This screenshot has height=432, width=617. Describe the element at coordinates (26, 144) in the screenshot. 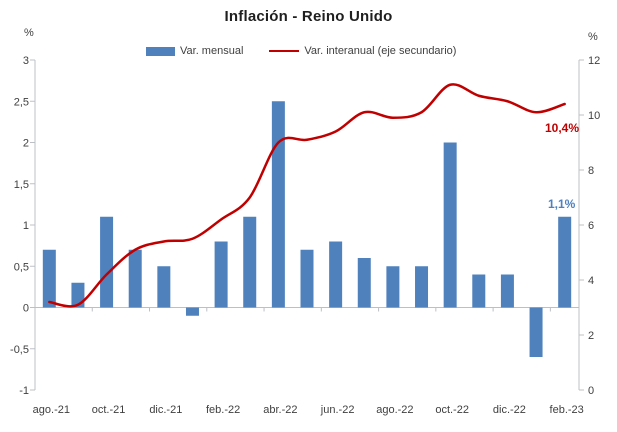

I see `y-axis-left-tick-label: 2` at that location.